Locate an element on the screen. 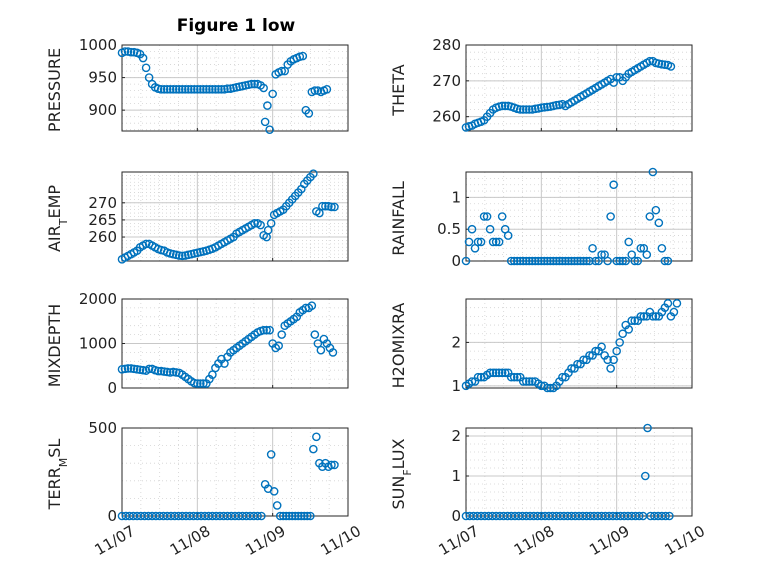 Image resolution: width=778 pixels, height=583 pixels. y-axis-label: SUNFLUX is located at coordinates (401, 473).